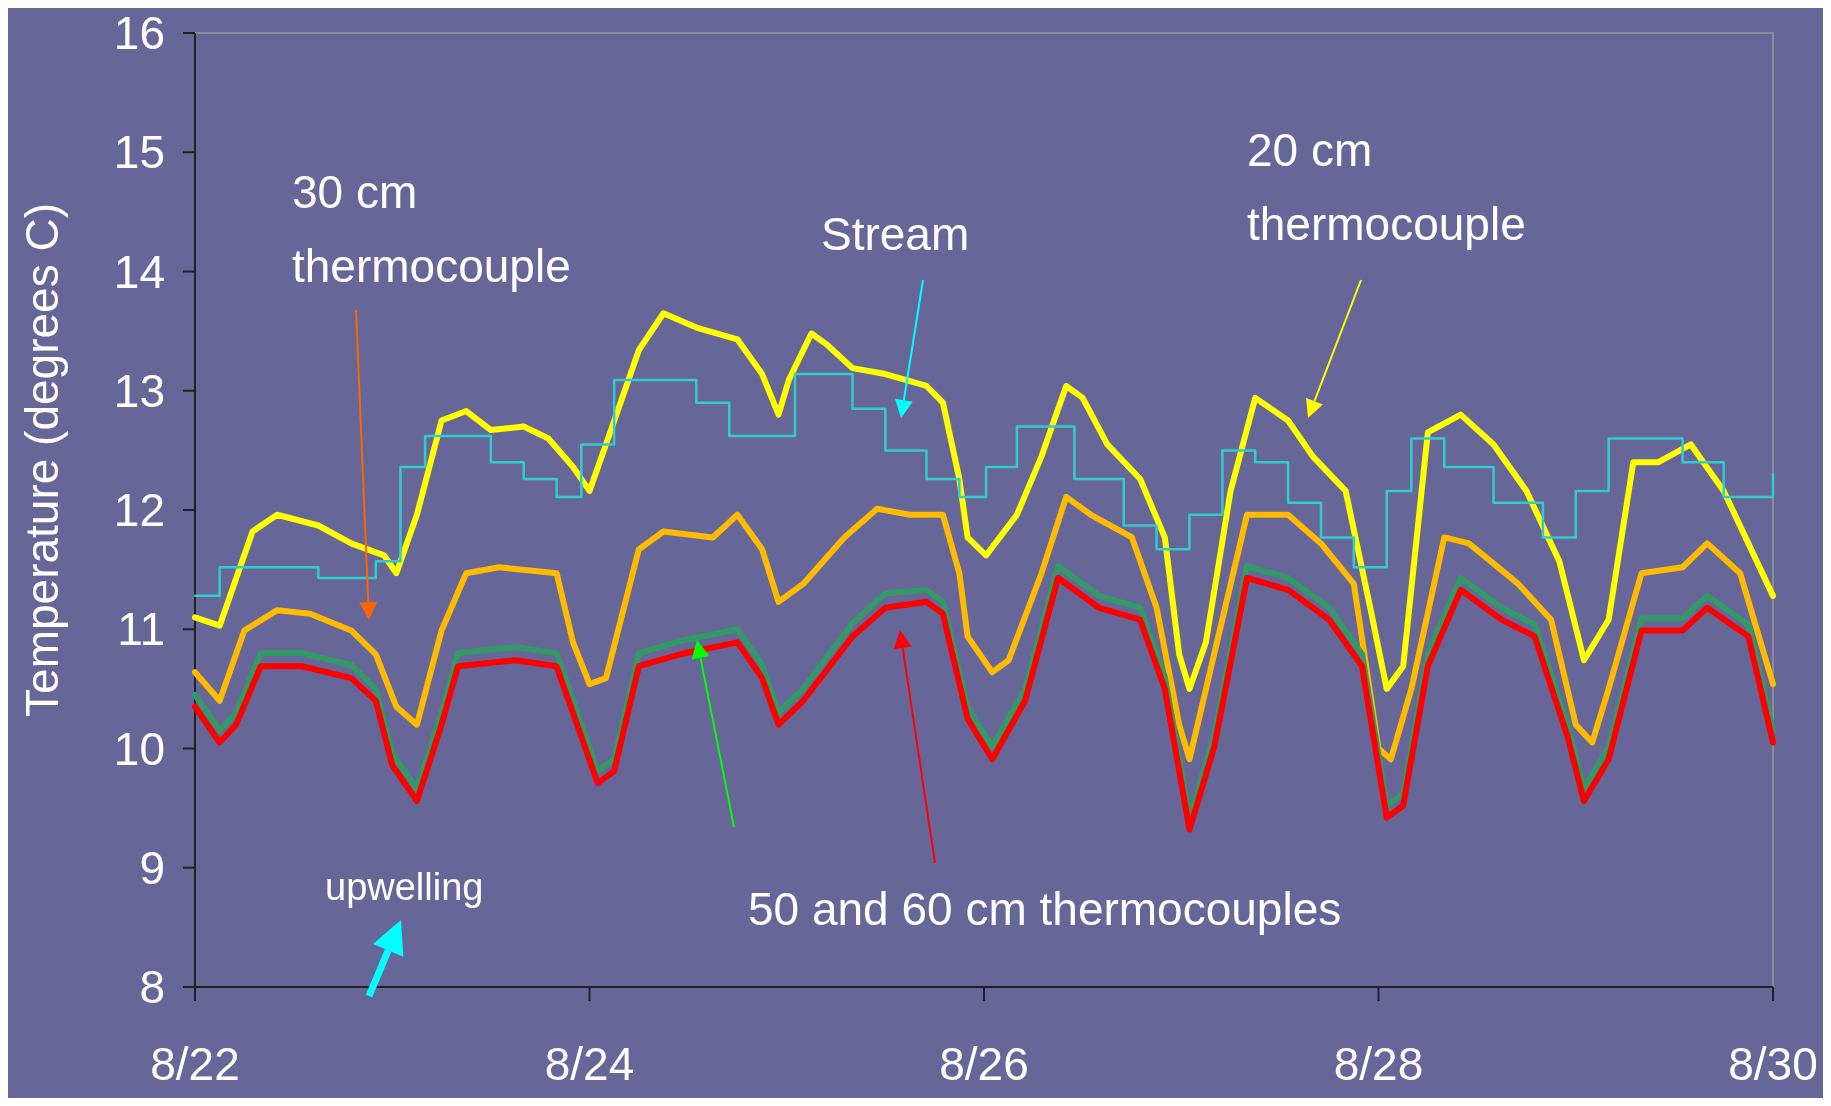  What do you see at coordinates (139, 152) in the screenshot?
I see `y-tick-label: 15` at bounding box center [139, 152].